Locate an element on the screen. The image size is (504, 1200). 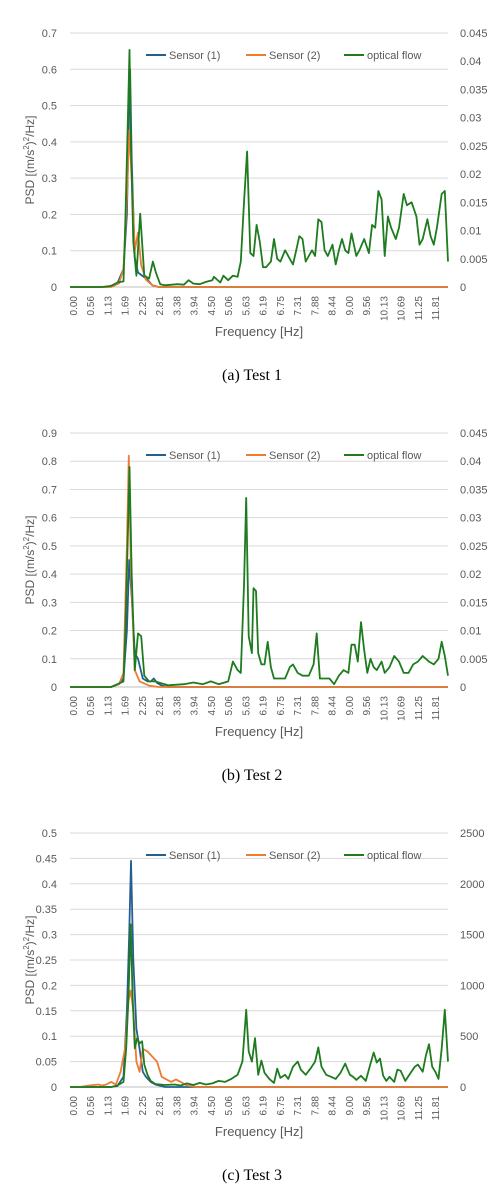
y-right-tick-label: 0.005 is located at coordinates (474, 660).